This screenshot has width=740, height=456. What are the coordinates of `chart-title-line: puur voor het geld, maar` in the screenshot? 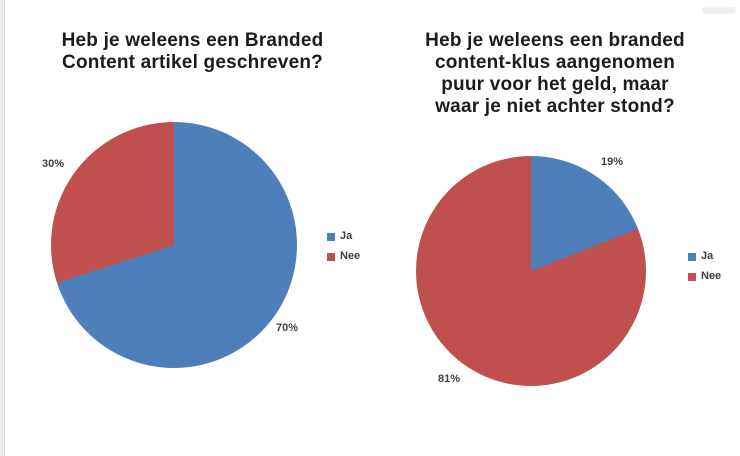 It's located at (555, 84).